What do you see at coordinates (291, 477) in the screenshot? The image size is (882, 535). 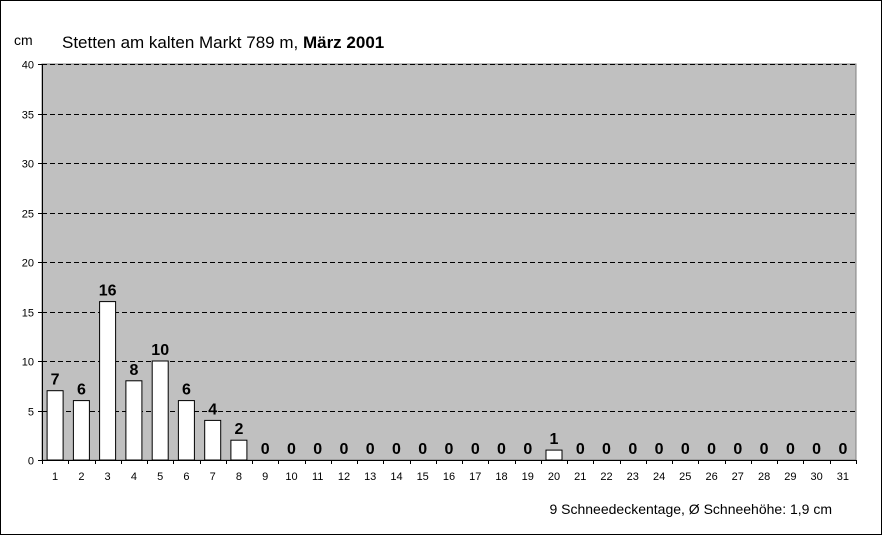 I see `x-tick-label: 10` at bounding box center [291, 477].